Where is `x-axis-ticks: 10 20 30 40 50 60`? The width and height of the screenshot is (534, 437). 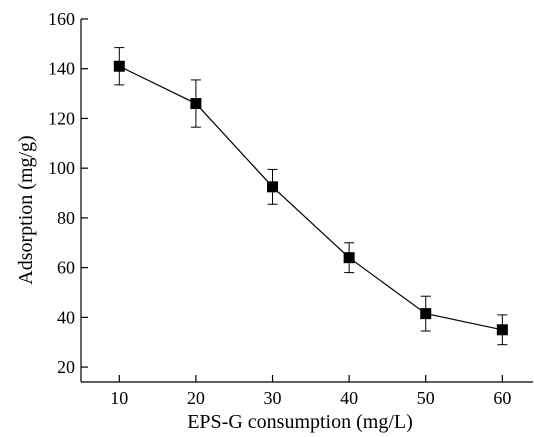 x-axis-ticks: 10 20 30 40 50 60 is located at coordinates (310, 391).